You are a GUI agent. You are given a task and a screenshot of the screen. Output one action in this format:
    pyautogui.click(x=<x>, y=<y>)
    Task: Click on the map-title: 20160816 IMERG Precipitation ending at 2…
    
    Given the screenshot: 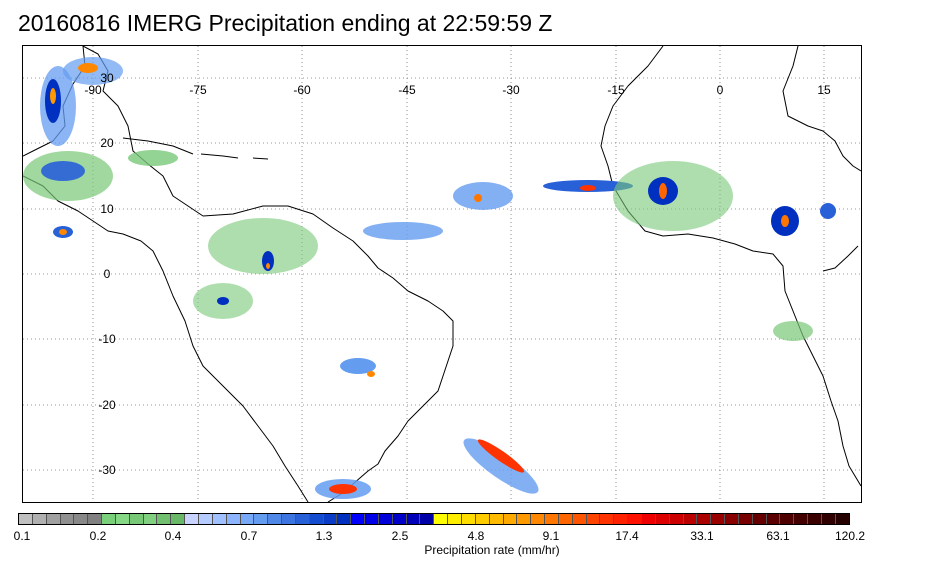 What is the action you would take?
    pyautogui.click(x=285, y=23)
    